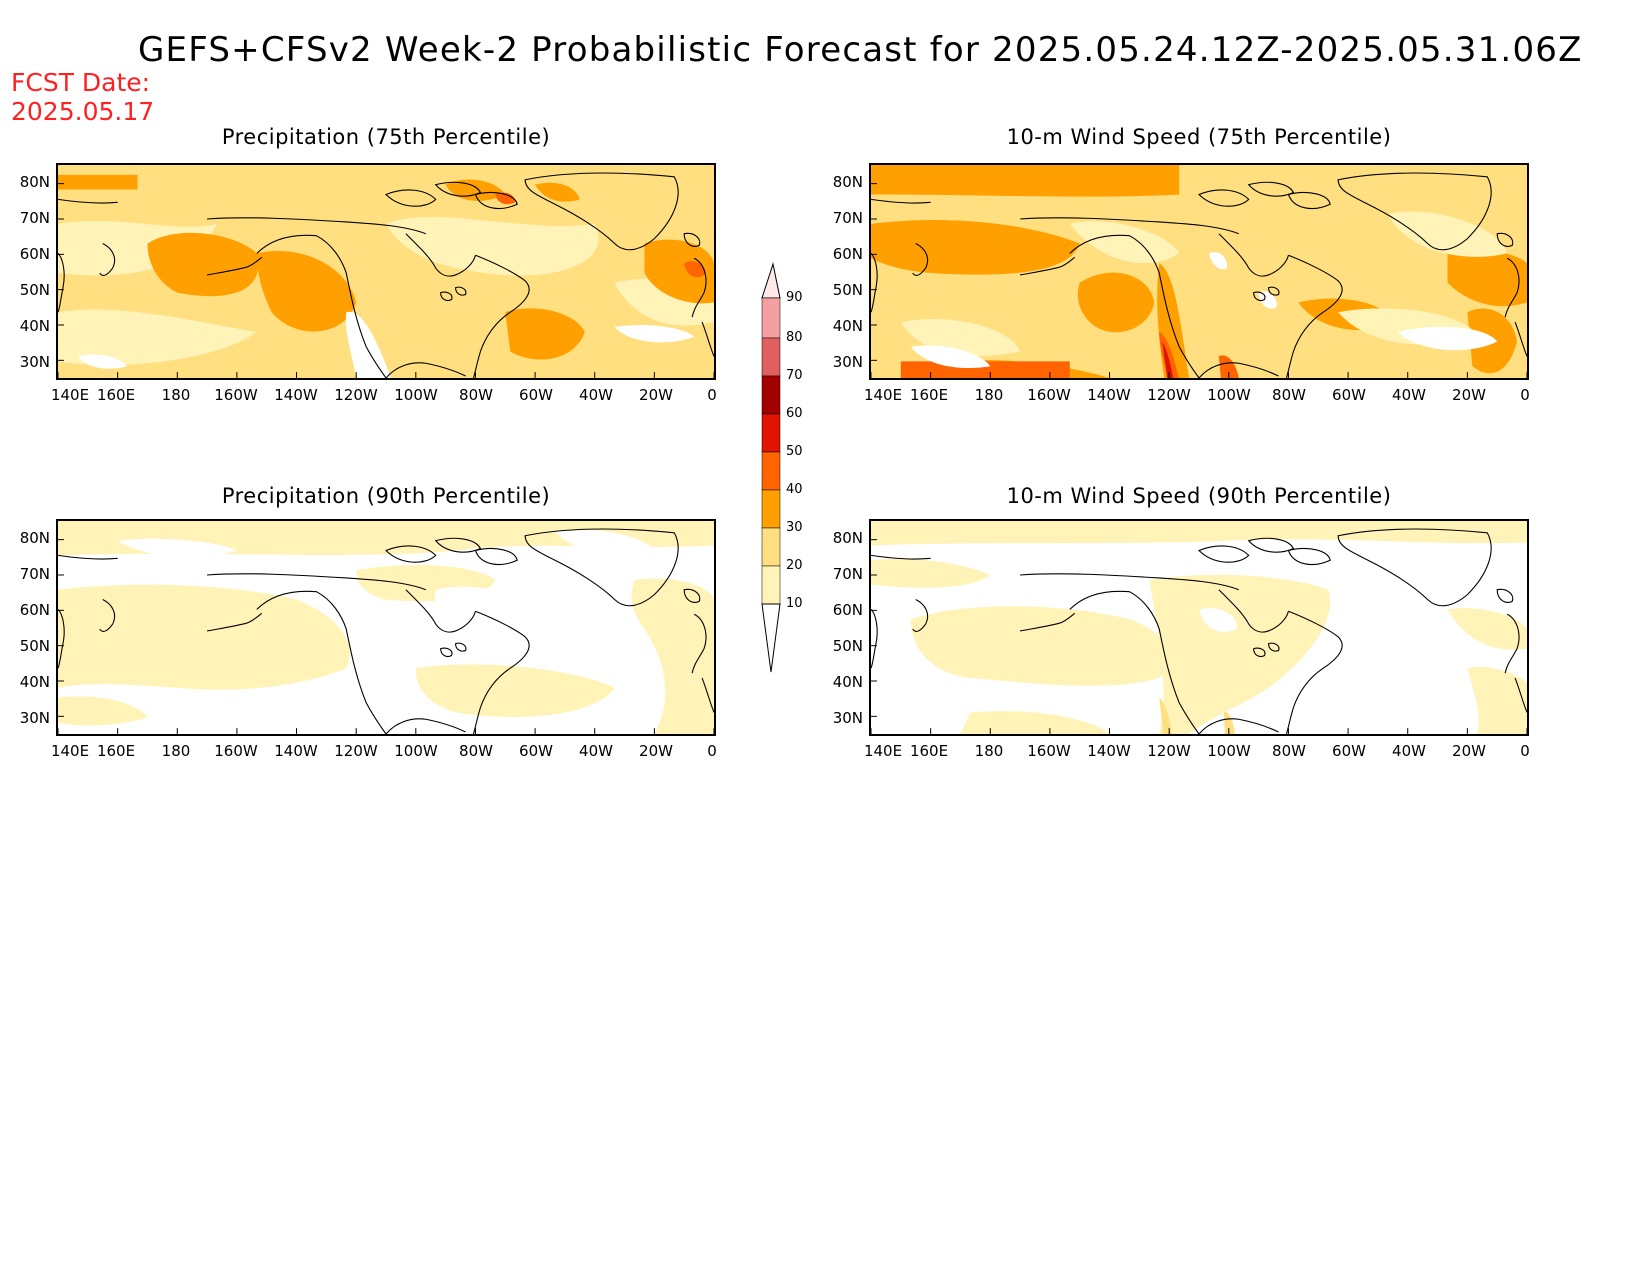 The width and height of the screenshot is (1650, 1275). I want to click on lon-tick-label: 140W, so click(296, 395).